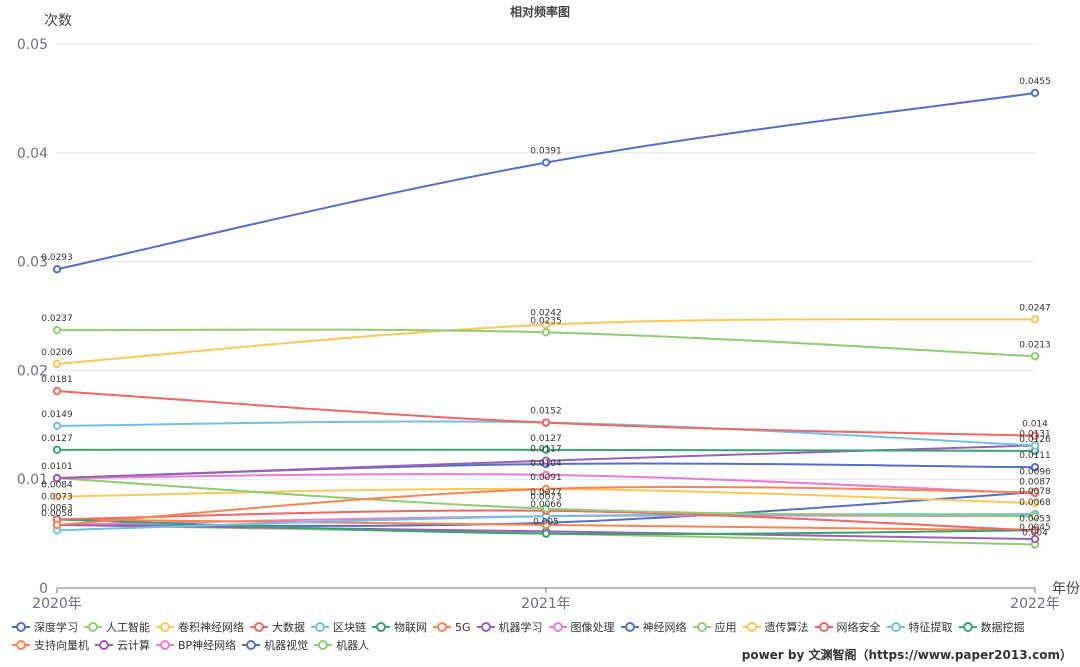 Image resolution: width=1080 pixels, height=667 pixels. I want to click on legend-item: 机器学习, so click(509, 627).